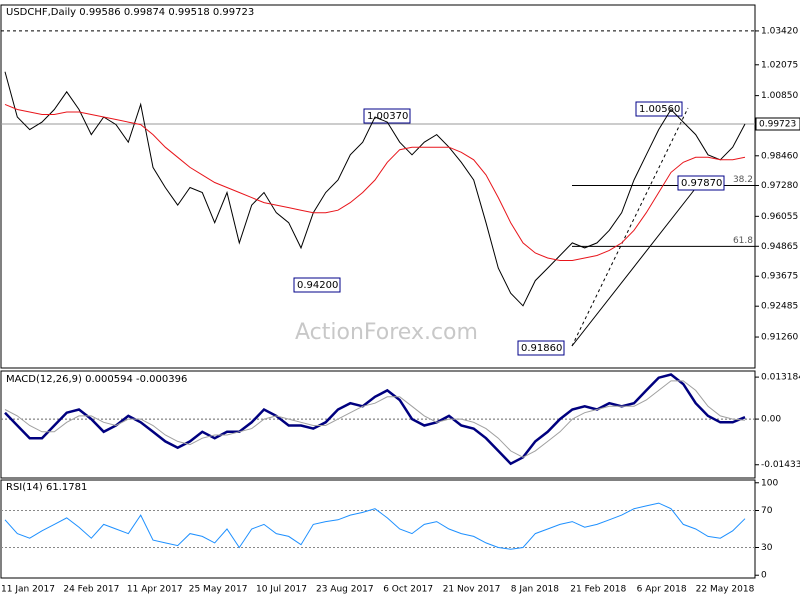 The width and height of the screenshot is (800, 600). I want to click on annotation: 0.91860, so click(541, 348).